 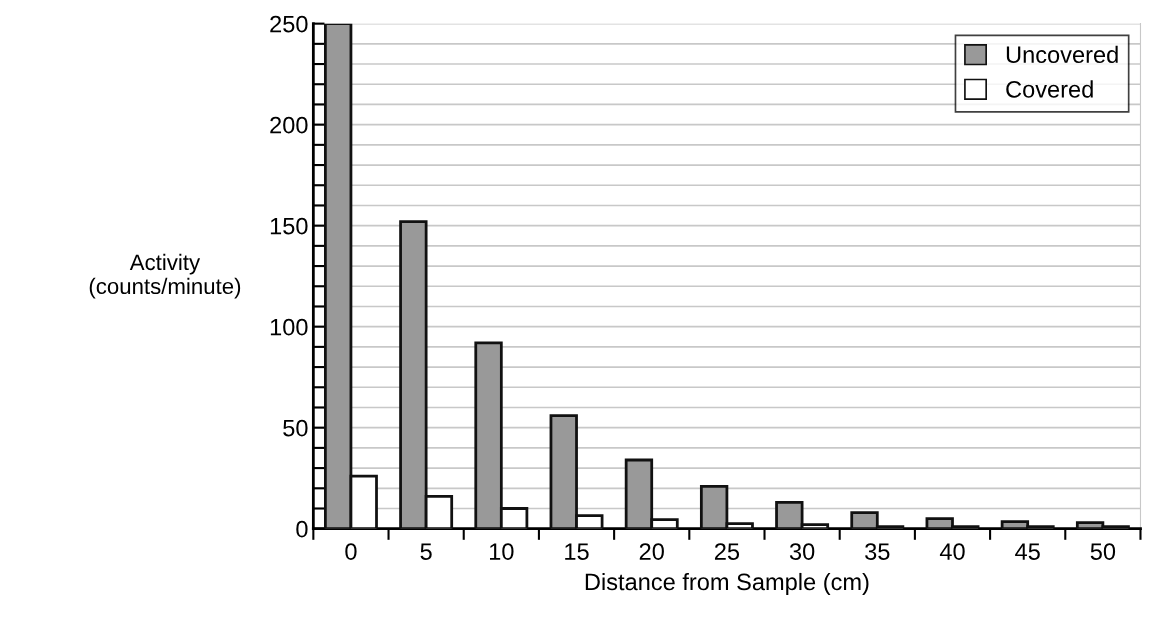 I want to click on x-tick-label: 50, so click(x=1103, y=551).